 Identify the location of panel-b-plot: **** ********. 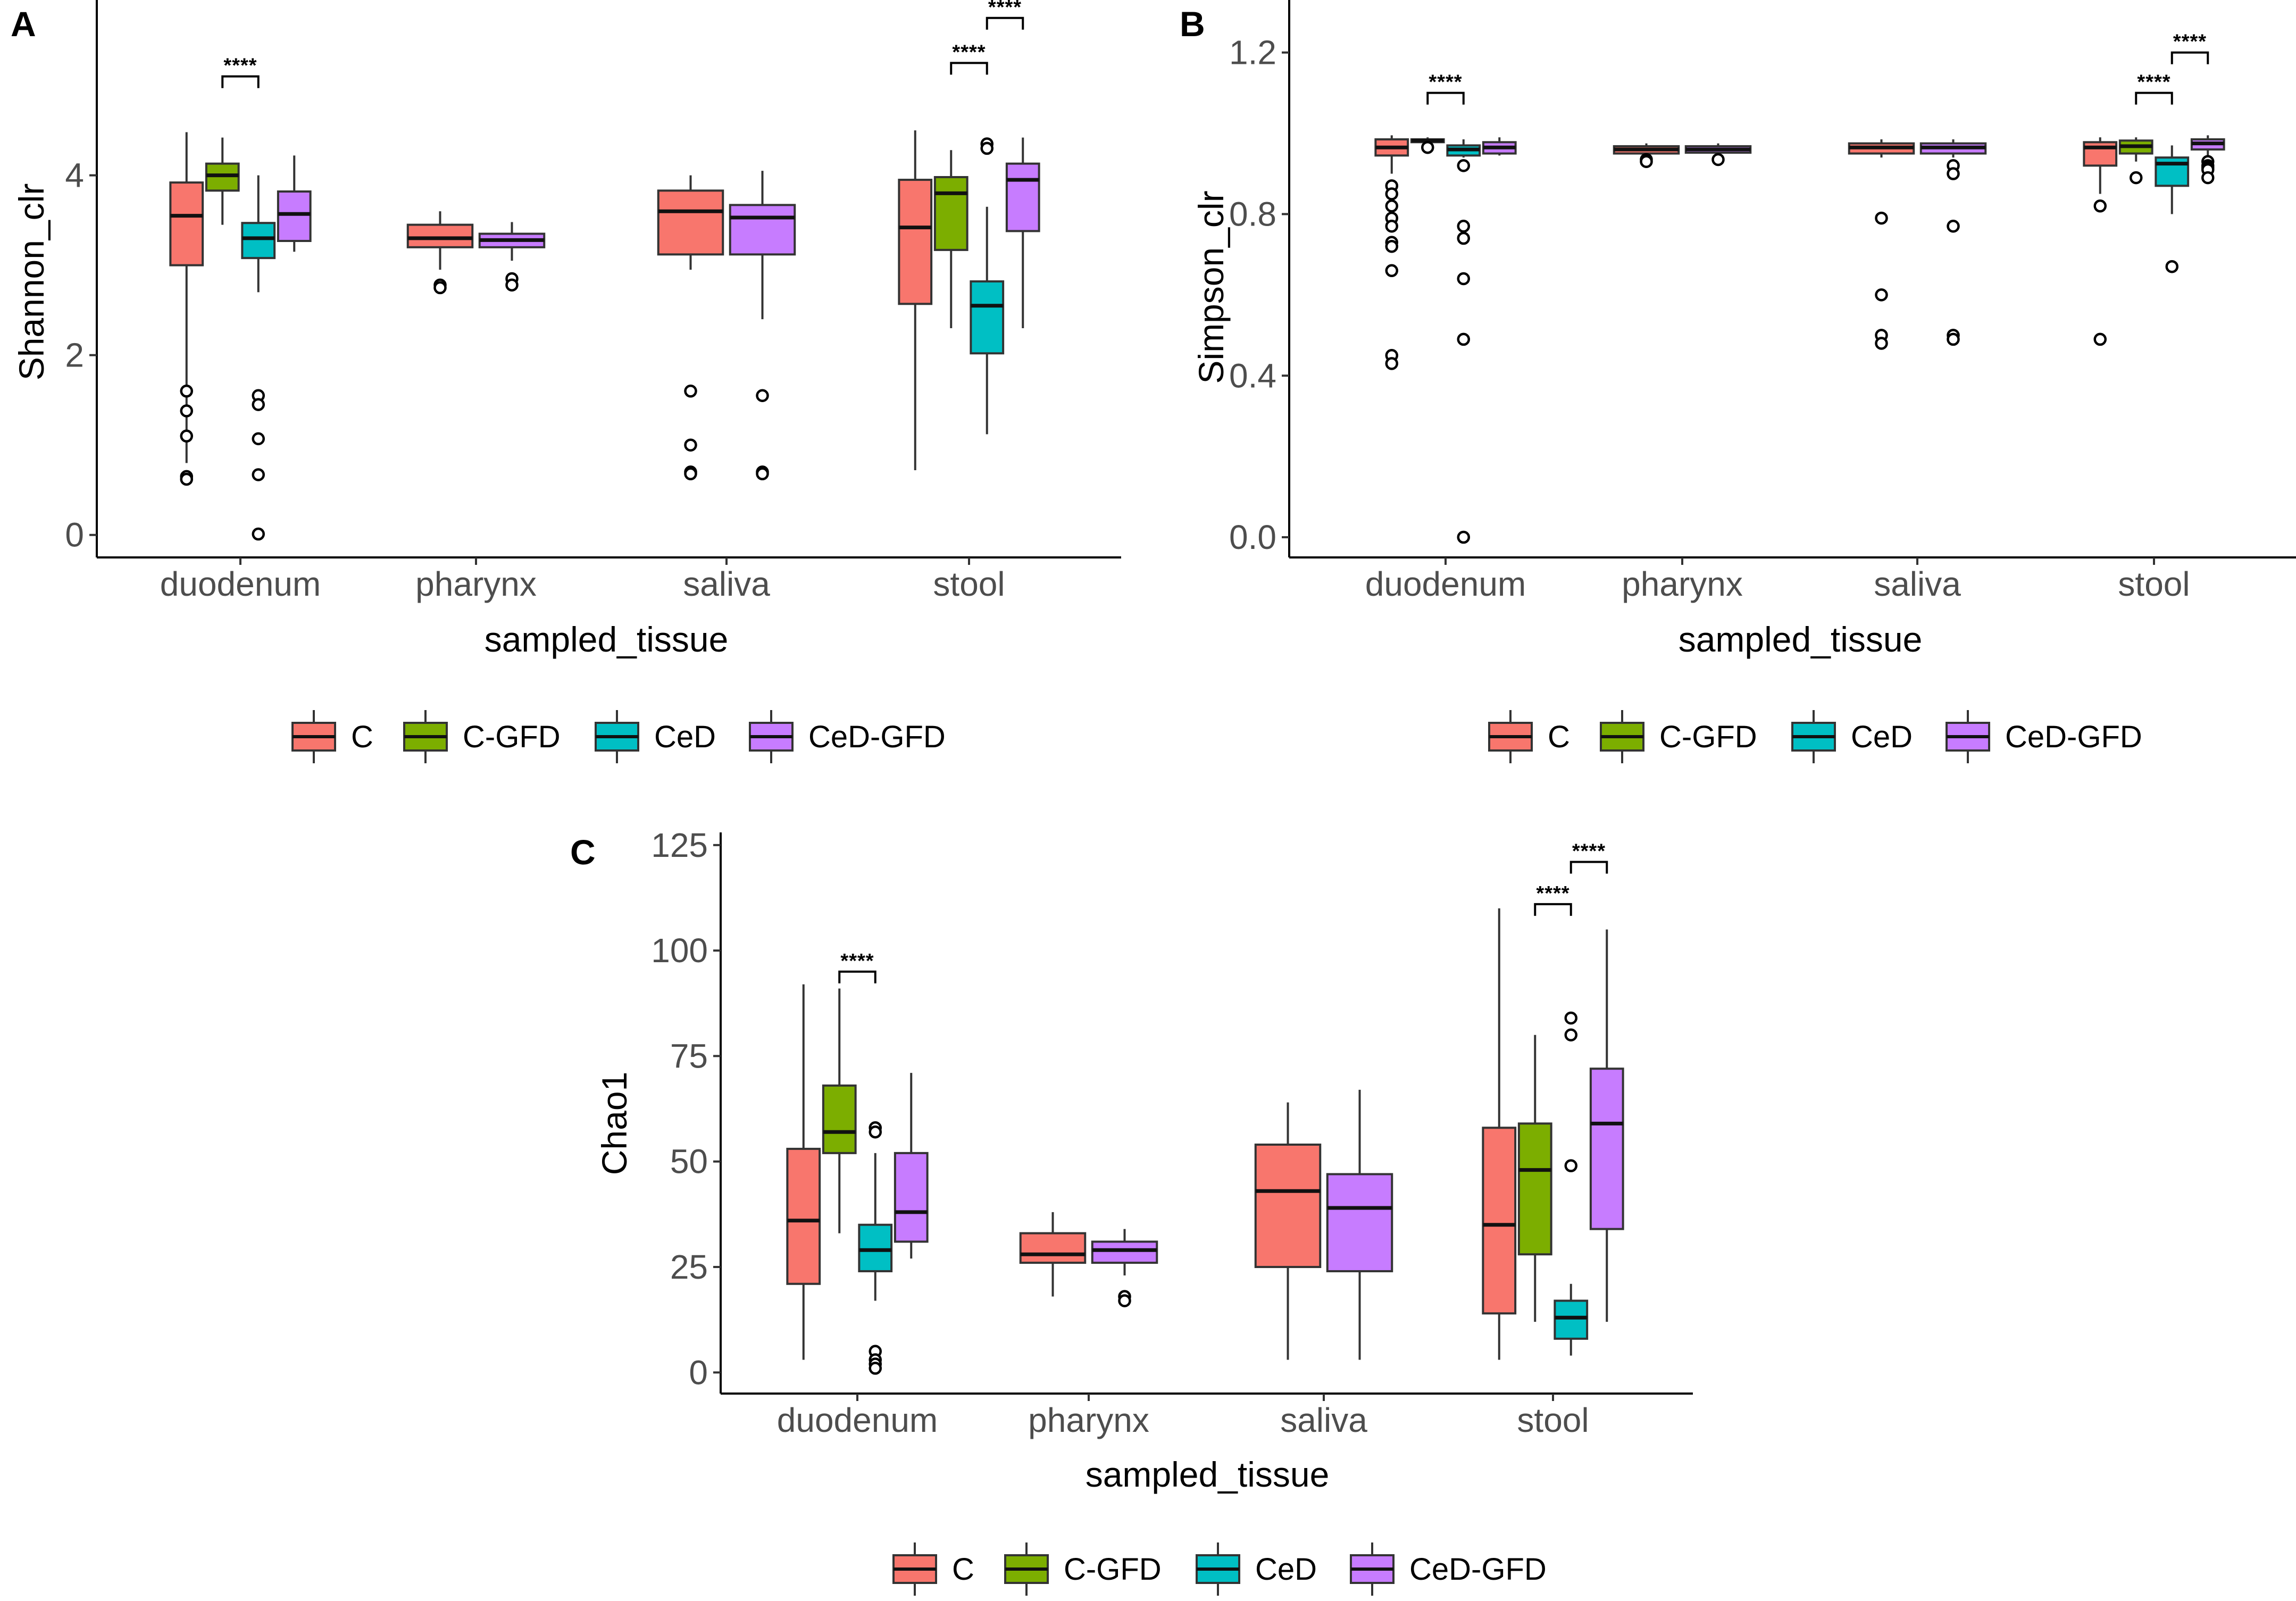
(1800, 287).